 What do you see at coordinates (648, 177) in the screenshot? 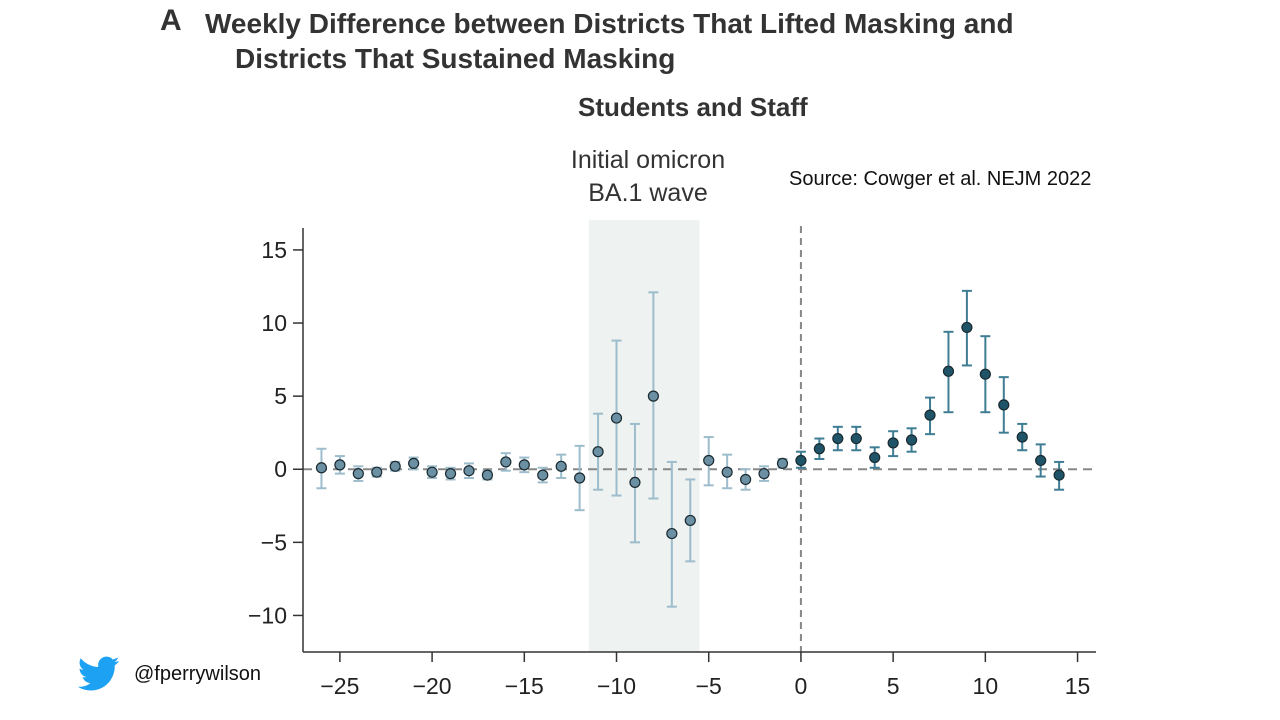
I see `wave-annotation: Initial omicron BA.1 wave` at bounding box center [648, 177].